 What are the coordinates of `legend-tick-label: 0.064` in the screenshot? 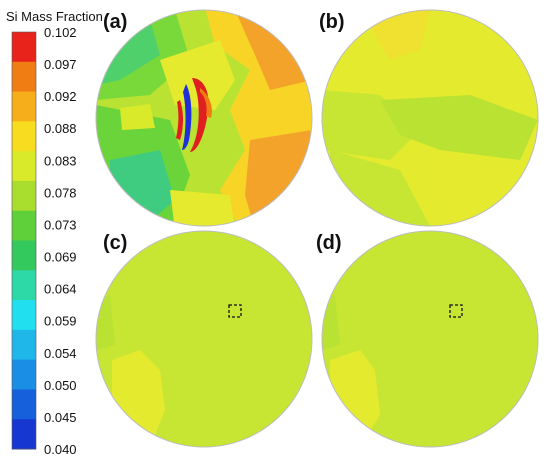 It's located at (60, 289).